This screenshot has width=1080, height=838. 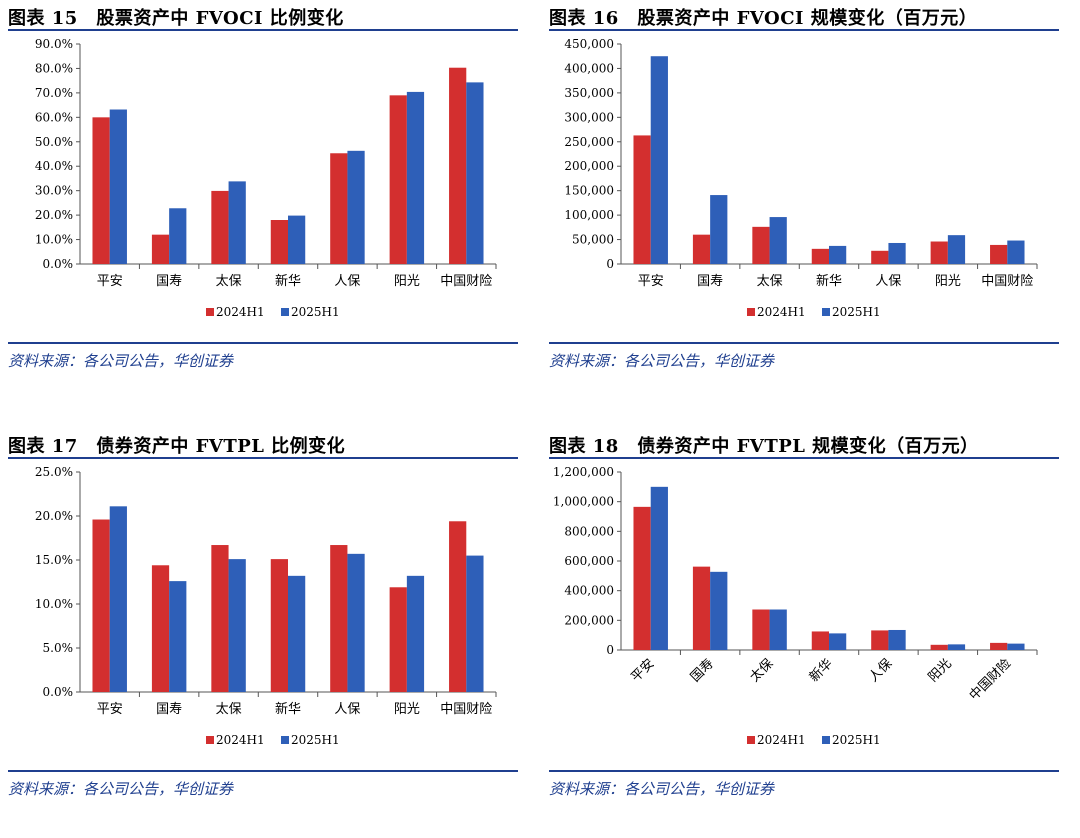 What do you see at coordinates (54, 560) in the screenshot?
I see `y-tick-label: 15.0%` at bounding box center [54, 560].